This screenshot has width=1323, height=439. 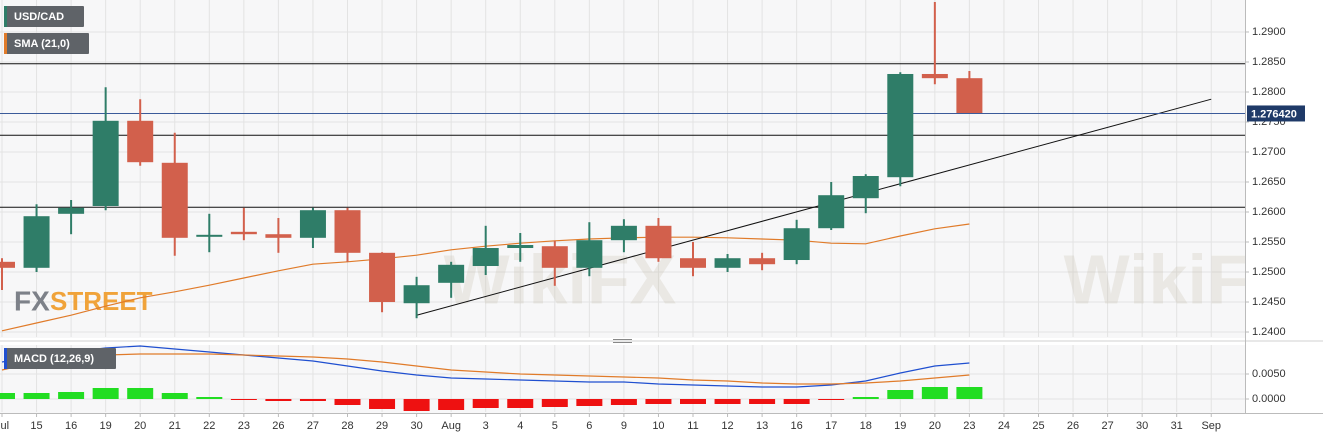 I want to click on y-tick-label: 0.0000, so click(x=1269, y=399).